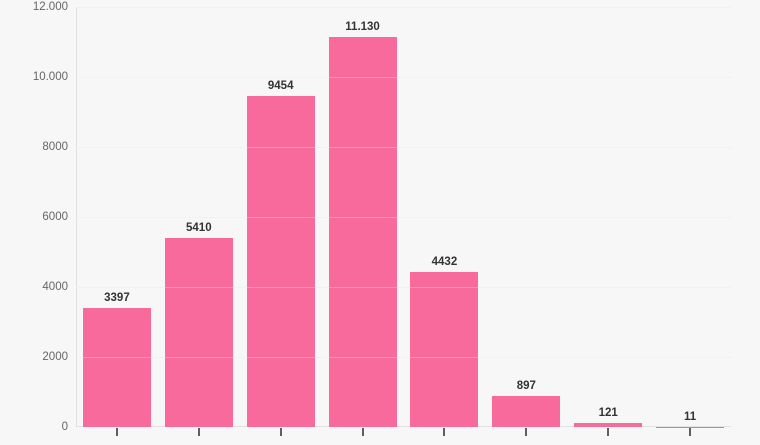  Describe the element at coordinates (362, 27) in the screenshot. I see `bar-value-label: 11.130` at that location.